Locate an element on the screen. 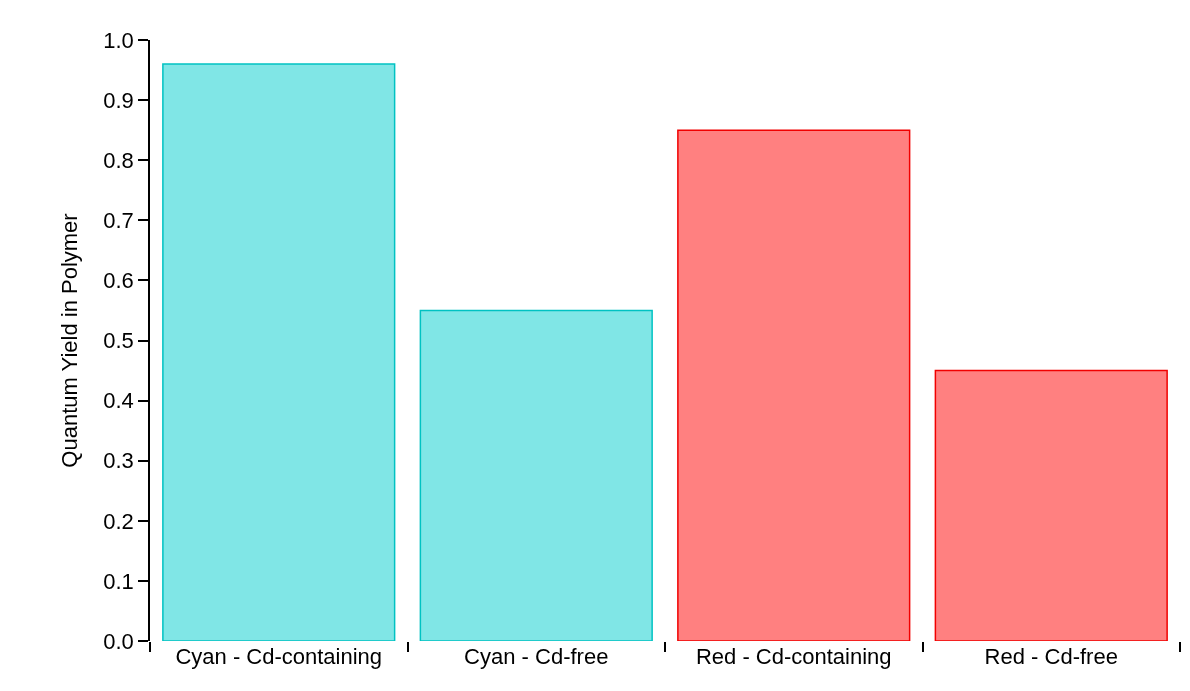 The image size is (1190, 691). y-tick-label: 0.5 is located at coordinates (118, 341).